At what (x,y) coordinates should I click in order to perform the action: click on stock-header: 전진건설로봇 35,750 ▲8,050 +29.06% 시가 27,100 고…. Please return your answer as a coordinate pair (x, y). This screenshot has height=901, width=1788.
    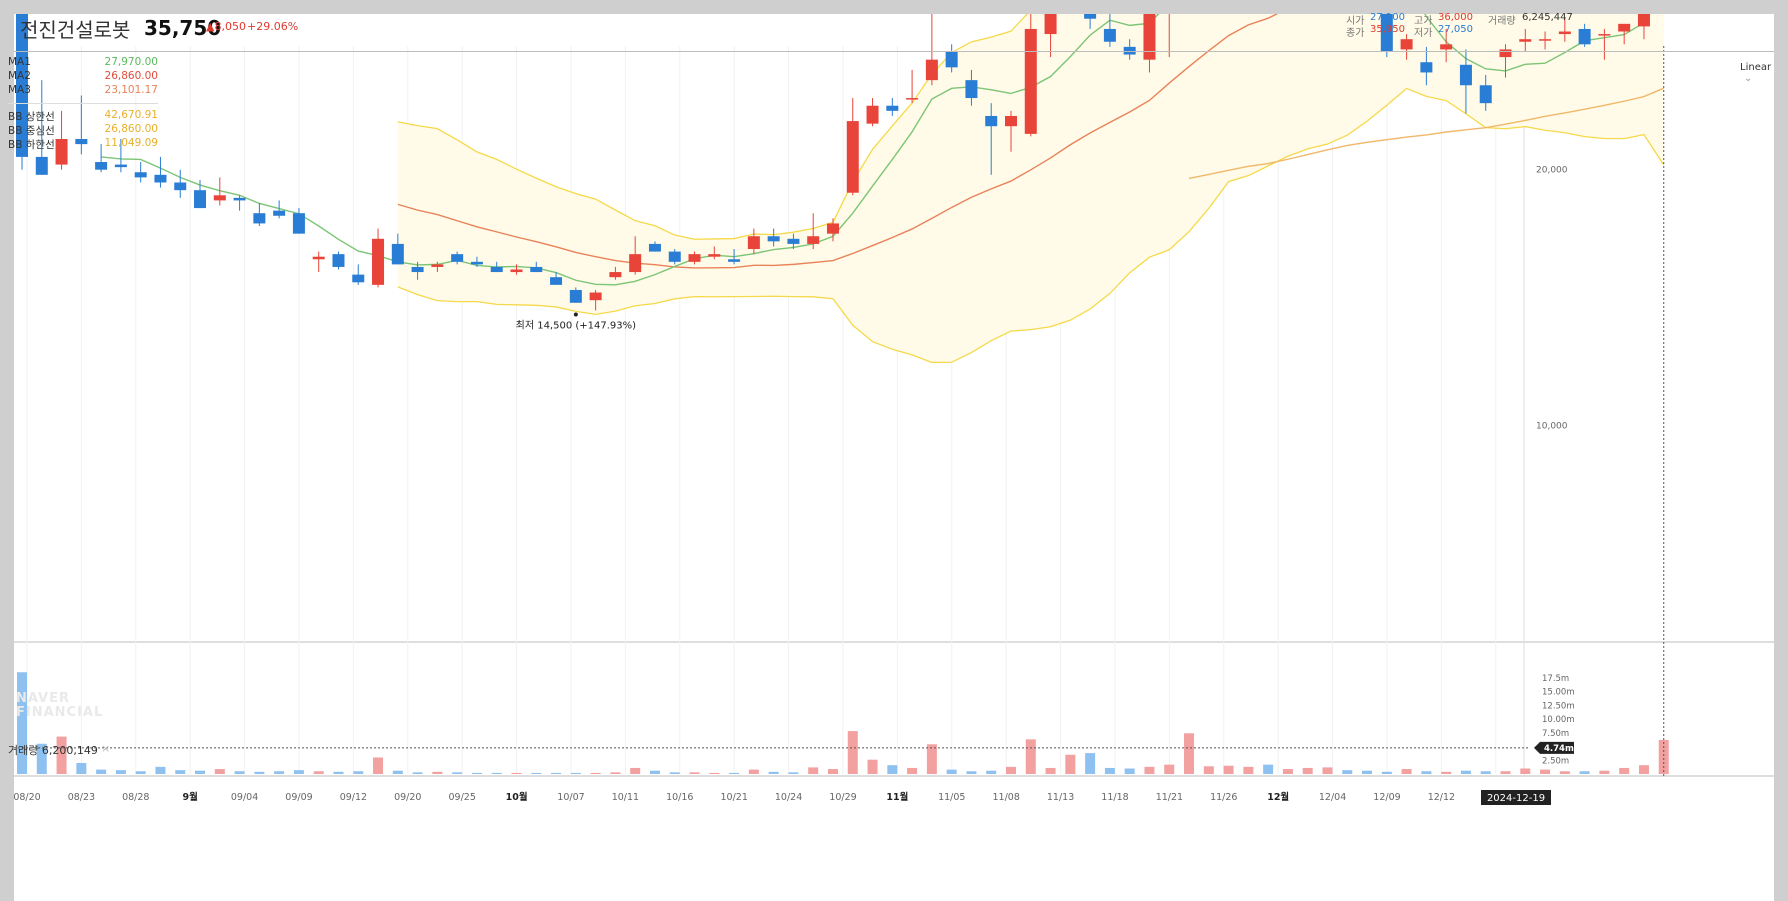
    Looking at the image, I should click on (894, 32).